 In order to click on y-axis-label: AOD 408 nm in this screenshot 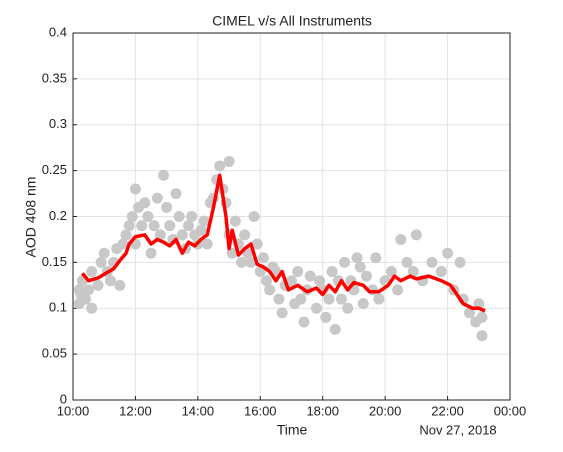, I will do `click(31, 217)`.